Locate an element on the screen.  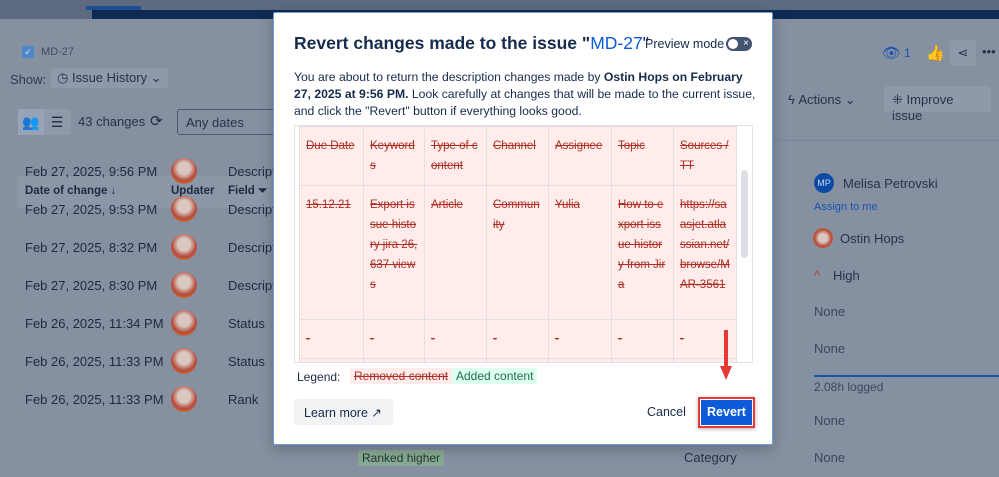
annotation-arrow-icon is located at coordinates (726, 355).